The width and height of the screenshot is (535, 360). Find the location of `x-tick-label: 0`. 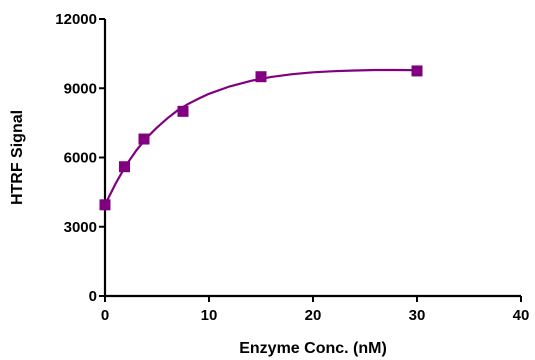

x-tick-label: 0 is located at coordinates (105, 315).